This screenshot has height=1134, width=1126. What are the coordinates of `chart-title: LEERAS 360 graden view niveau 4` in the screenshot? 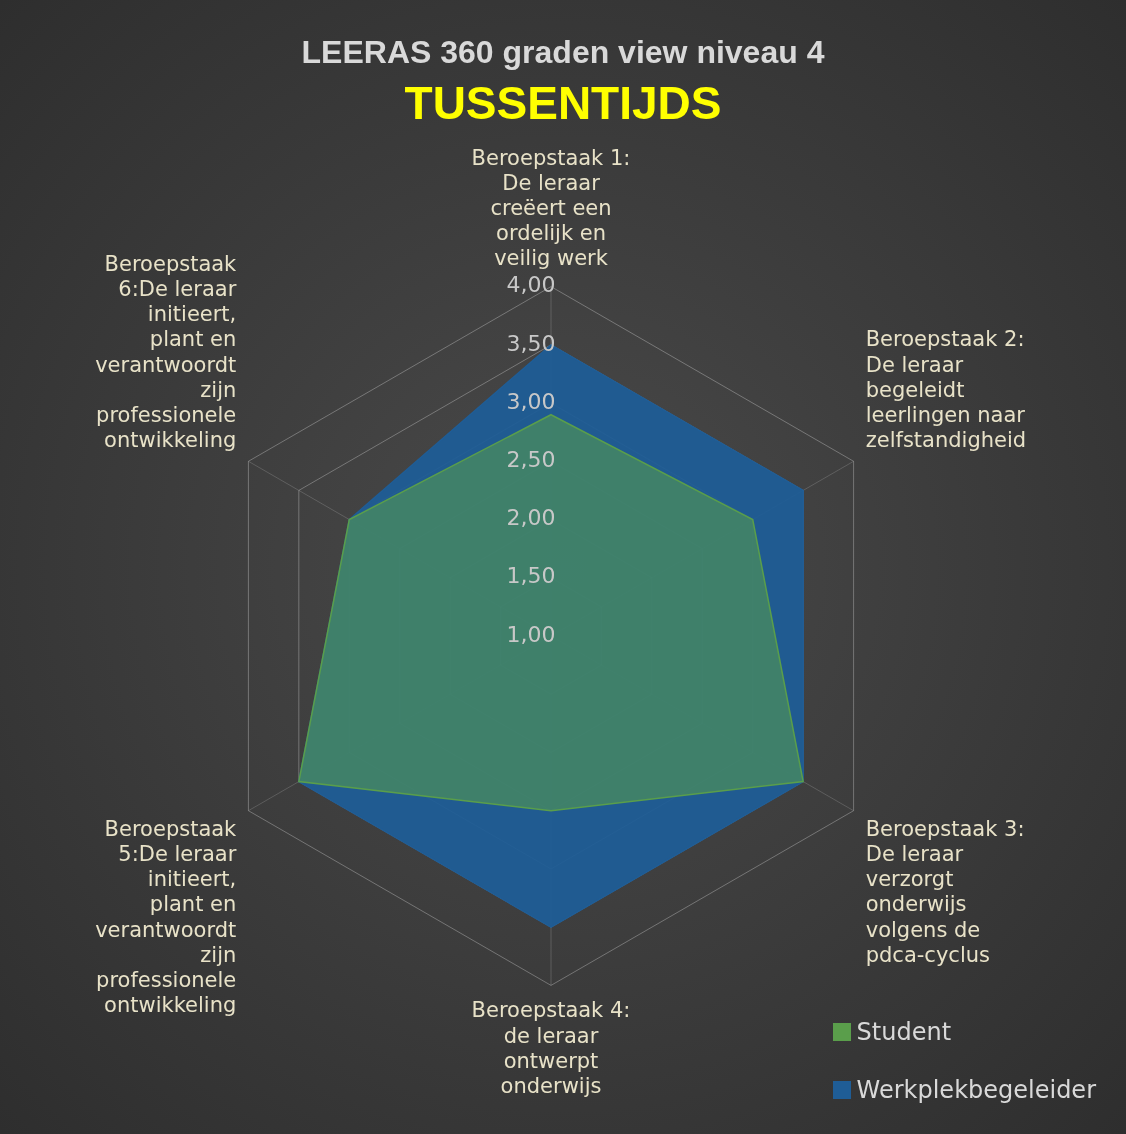 It's located at (563, 52).